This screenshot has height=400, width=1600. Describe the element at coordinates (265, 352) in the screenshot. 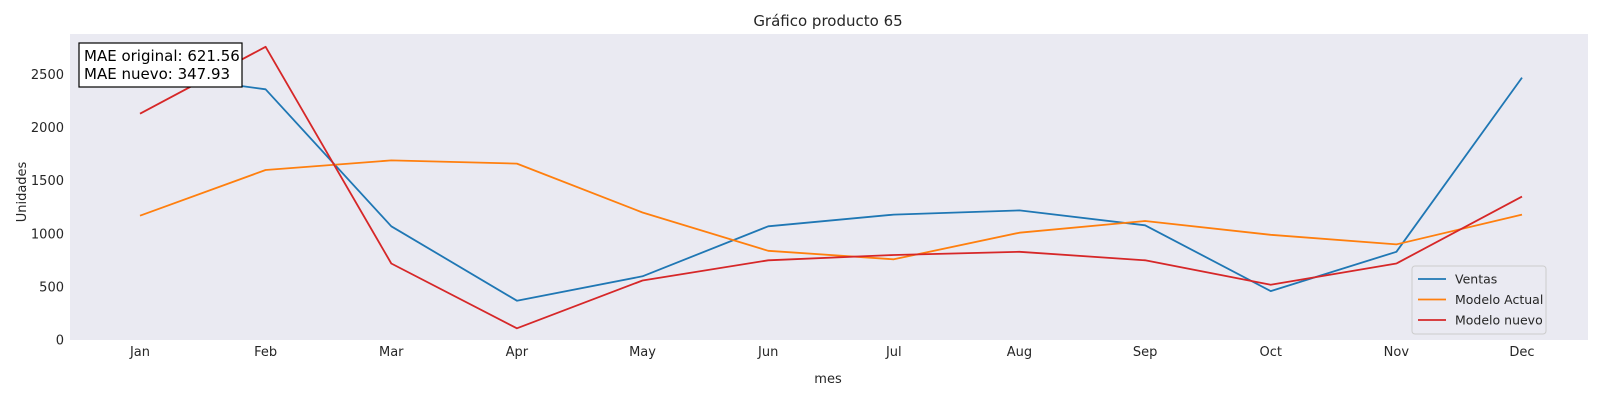

I see `x-tick-label: Feb` at that location.